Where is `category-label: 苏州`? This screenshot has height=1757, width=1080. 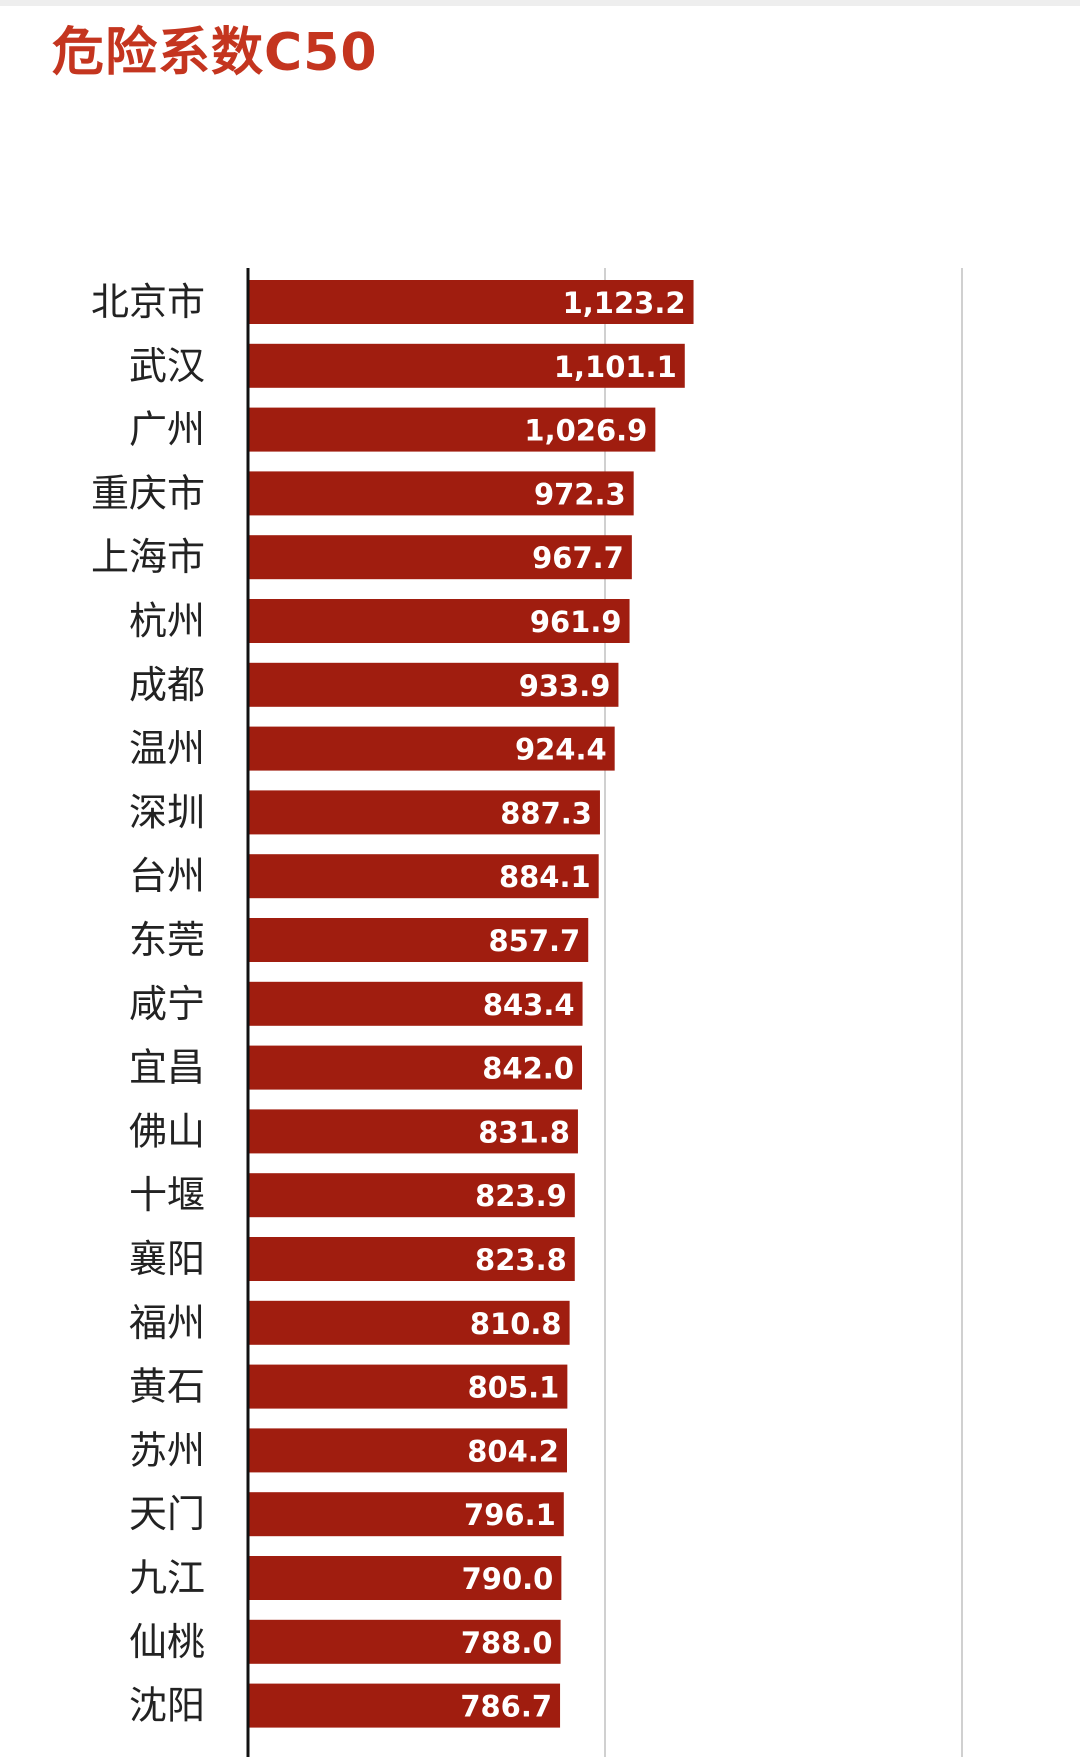
category-label: 苏州 is located at coordinates (167, 1450).